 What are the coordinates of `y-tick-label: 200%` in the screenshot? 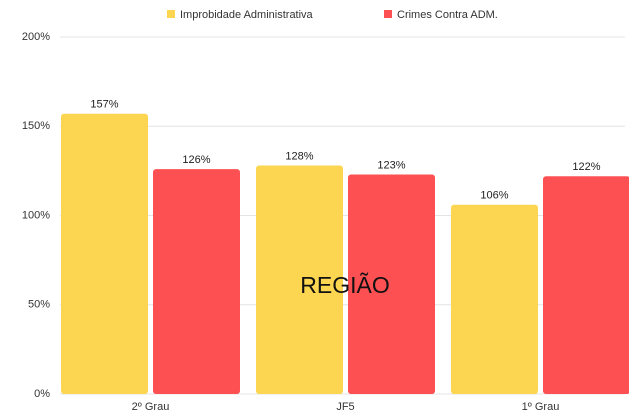 It's located at (36, 37).